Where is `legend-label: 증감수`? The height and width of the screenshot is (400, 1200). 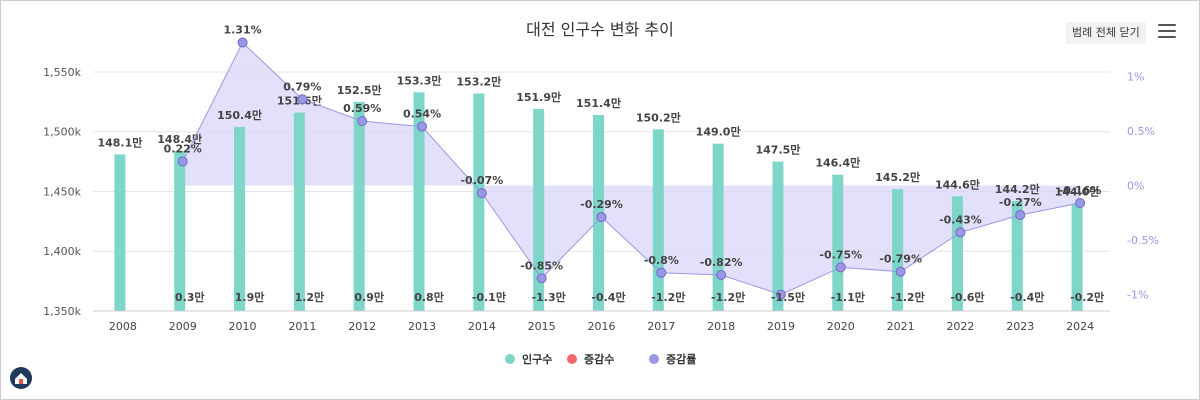
legend-label: 증감수 is located at coordinates (599, 359).